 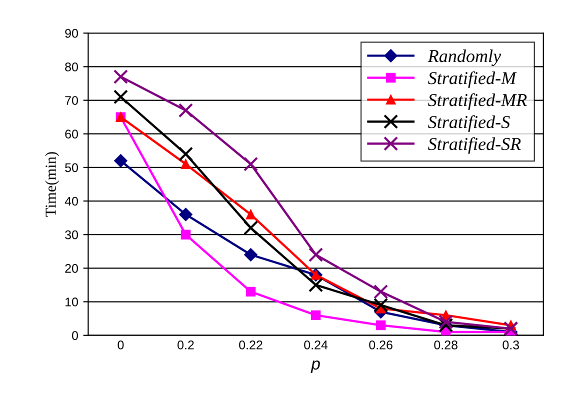 What do you see at coordinates (472, 79) in the screenshot?
I see `legend-label: Stratified-M` at bounding box center [472, 79].